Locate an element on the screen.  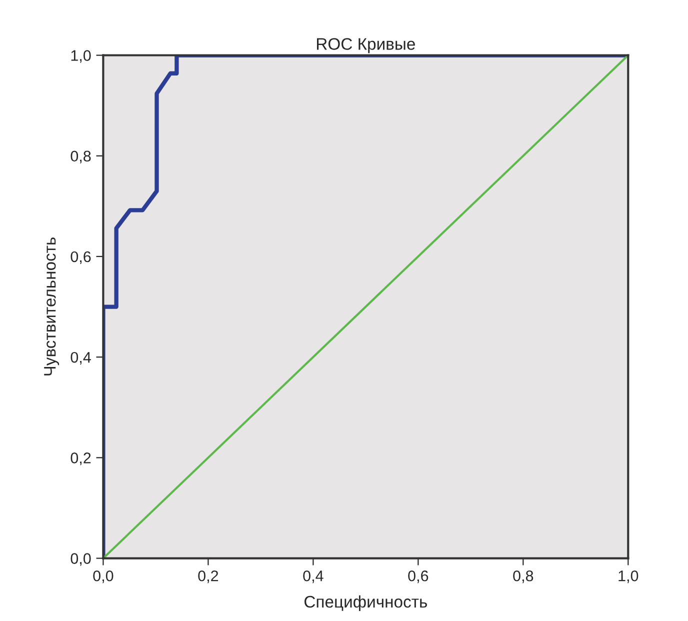
y-tick-label: 1,0 is located at coordinates (81, 56).